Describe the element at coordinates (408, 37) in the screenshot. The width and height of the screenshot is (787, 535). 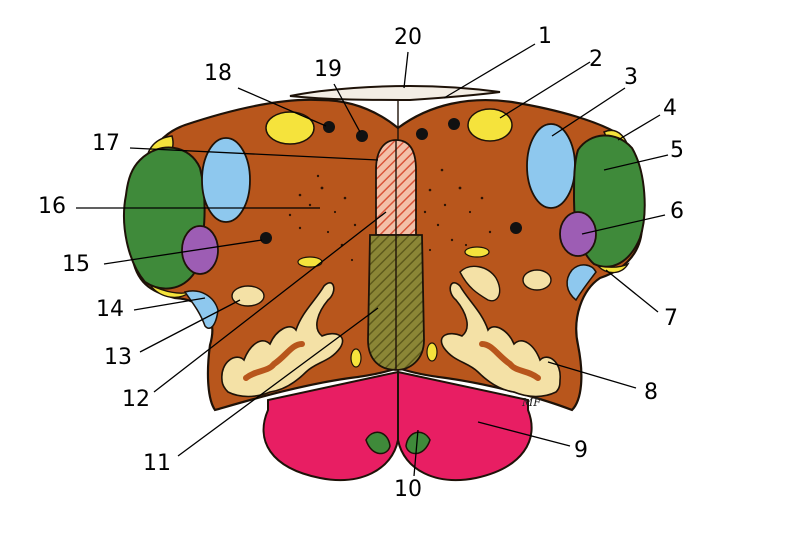
I see `label-20: 20` at that location.